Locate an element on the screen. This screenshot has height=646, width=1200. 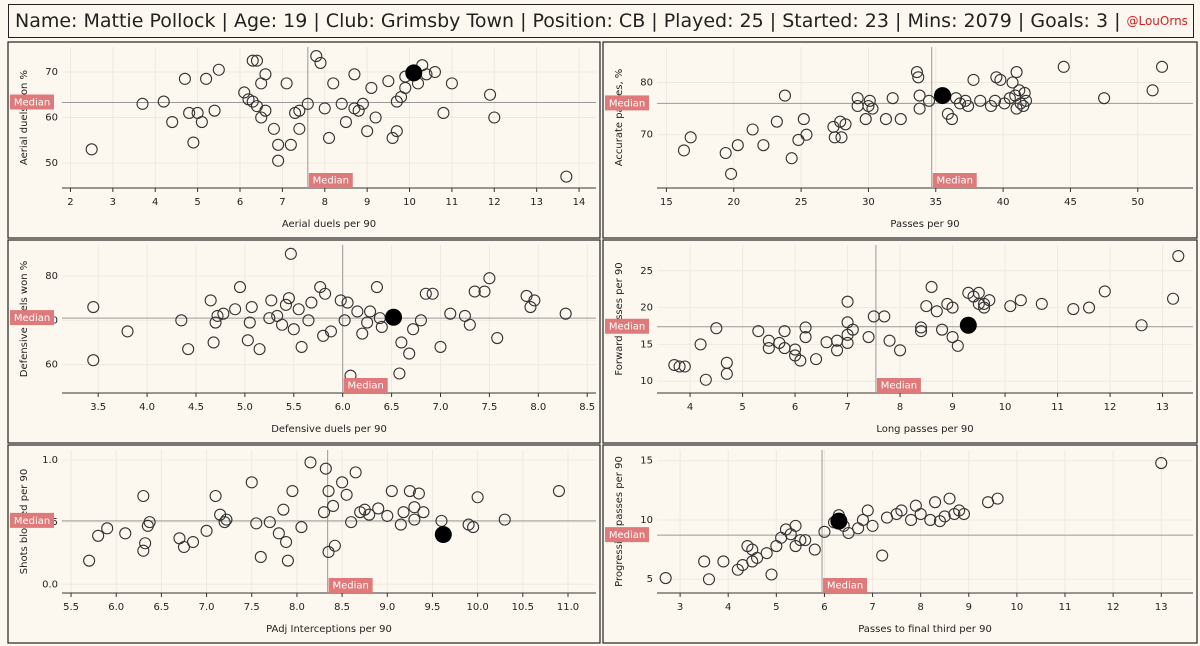
y-tick-label: 10 is located at coordinates (646, 381).